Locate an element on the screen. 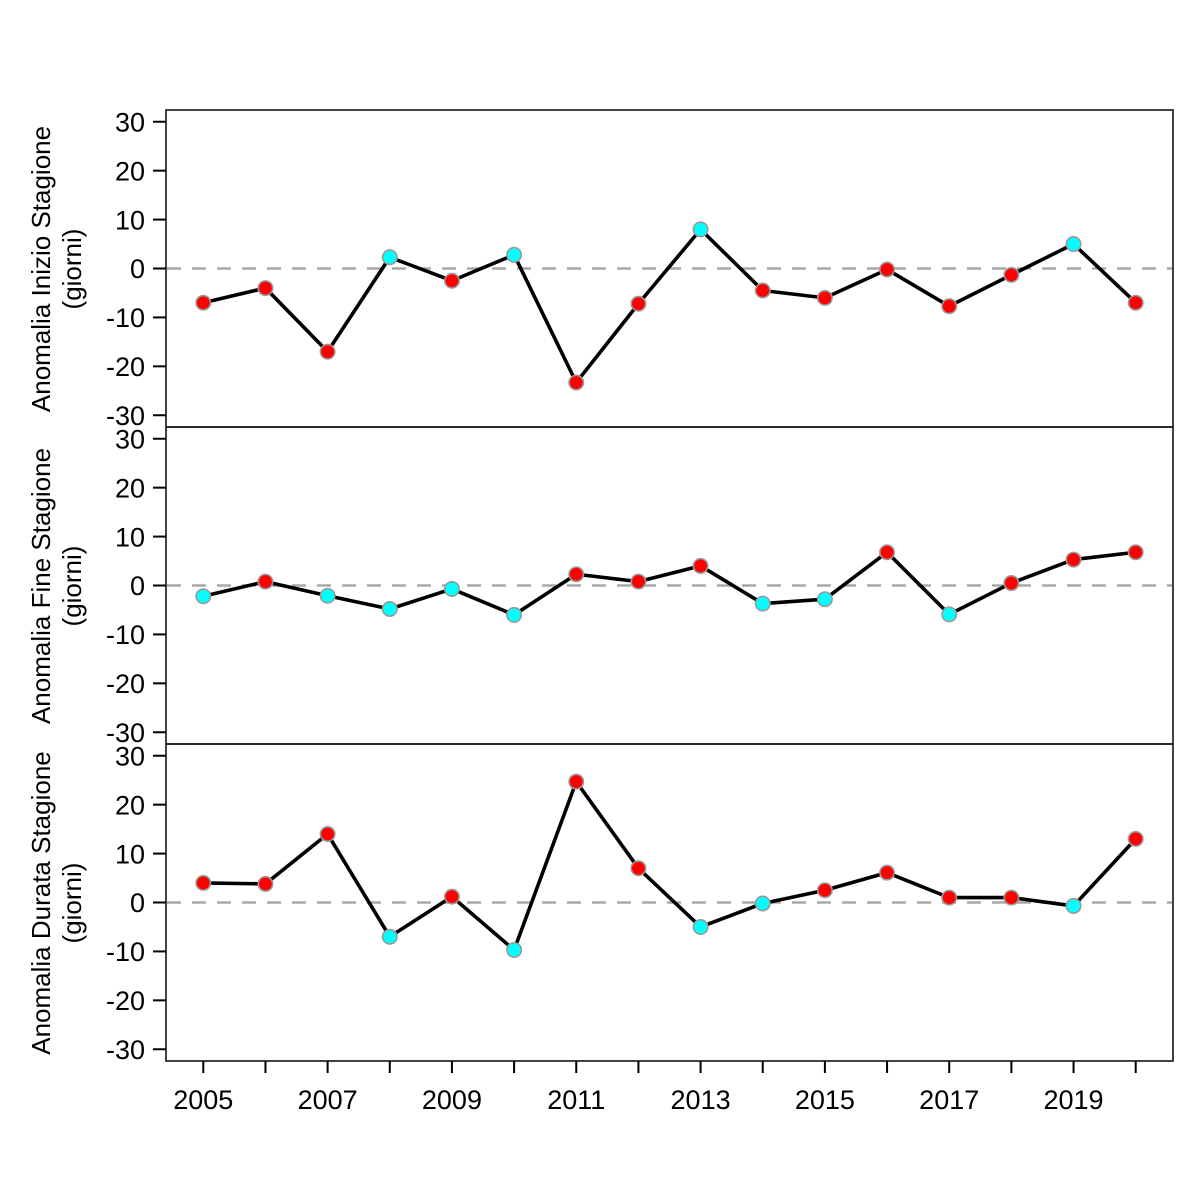 The width and height of the screenshot is (1200, 1200). y-axis-title-durata: Anomalia Durata Stagione (giorni) is located at coordinates (57, 903).